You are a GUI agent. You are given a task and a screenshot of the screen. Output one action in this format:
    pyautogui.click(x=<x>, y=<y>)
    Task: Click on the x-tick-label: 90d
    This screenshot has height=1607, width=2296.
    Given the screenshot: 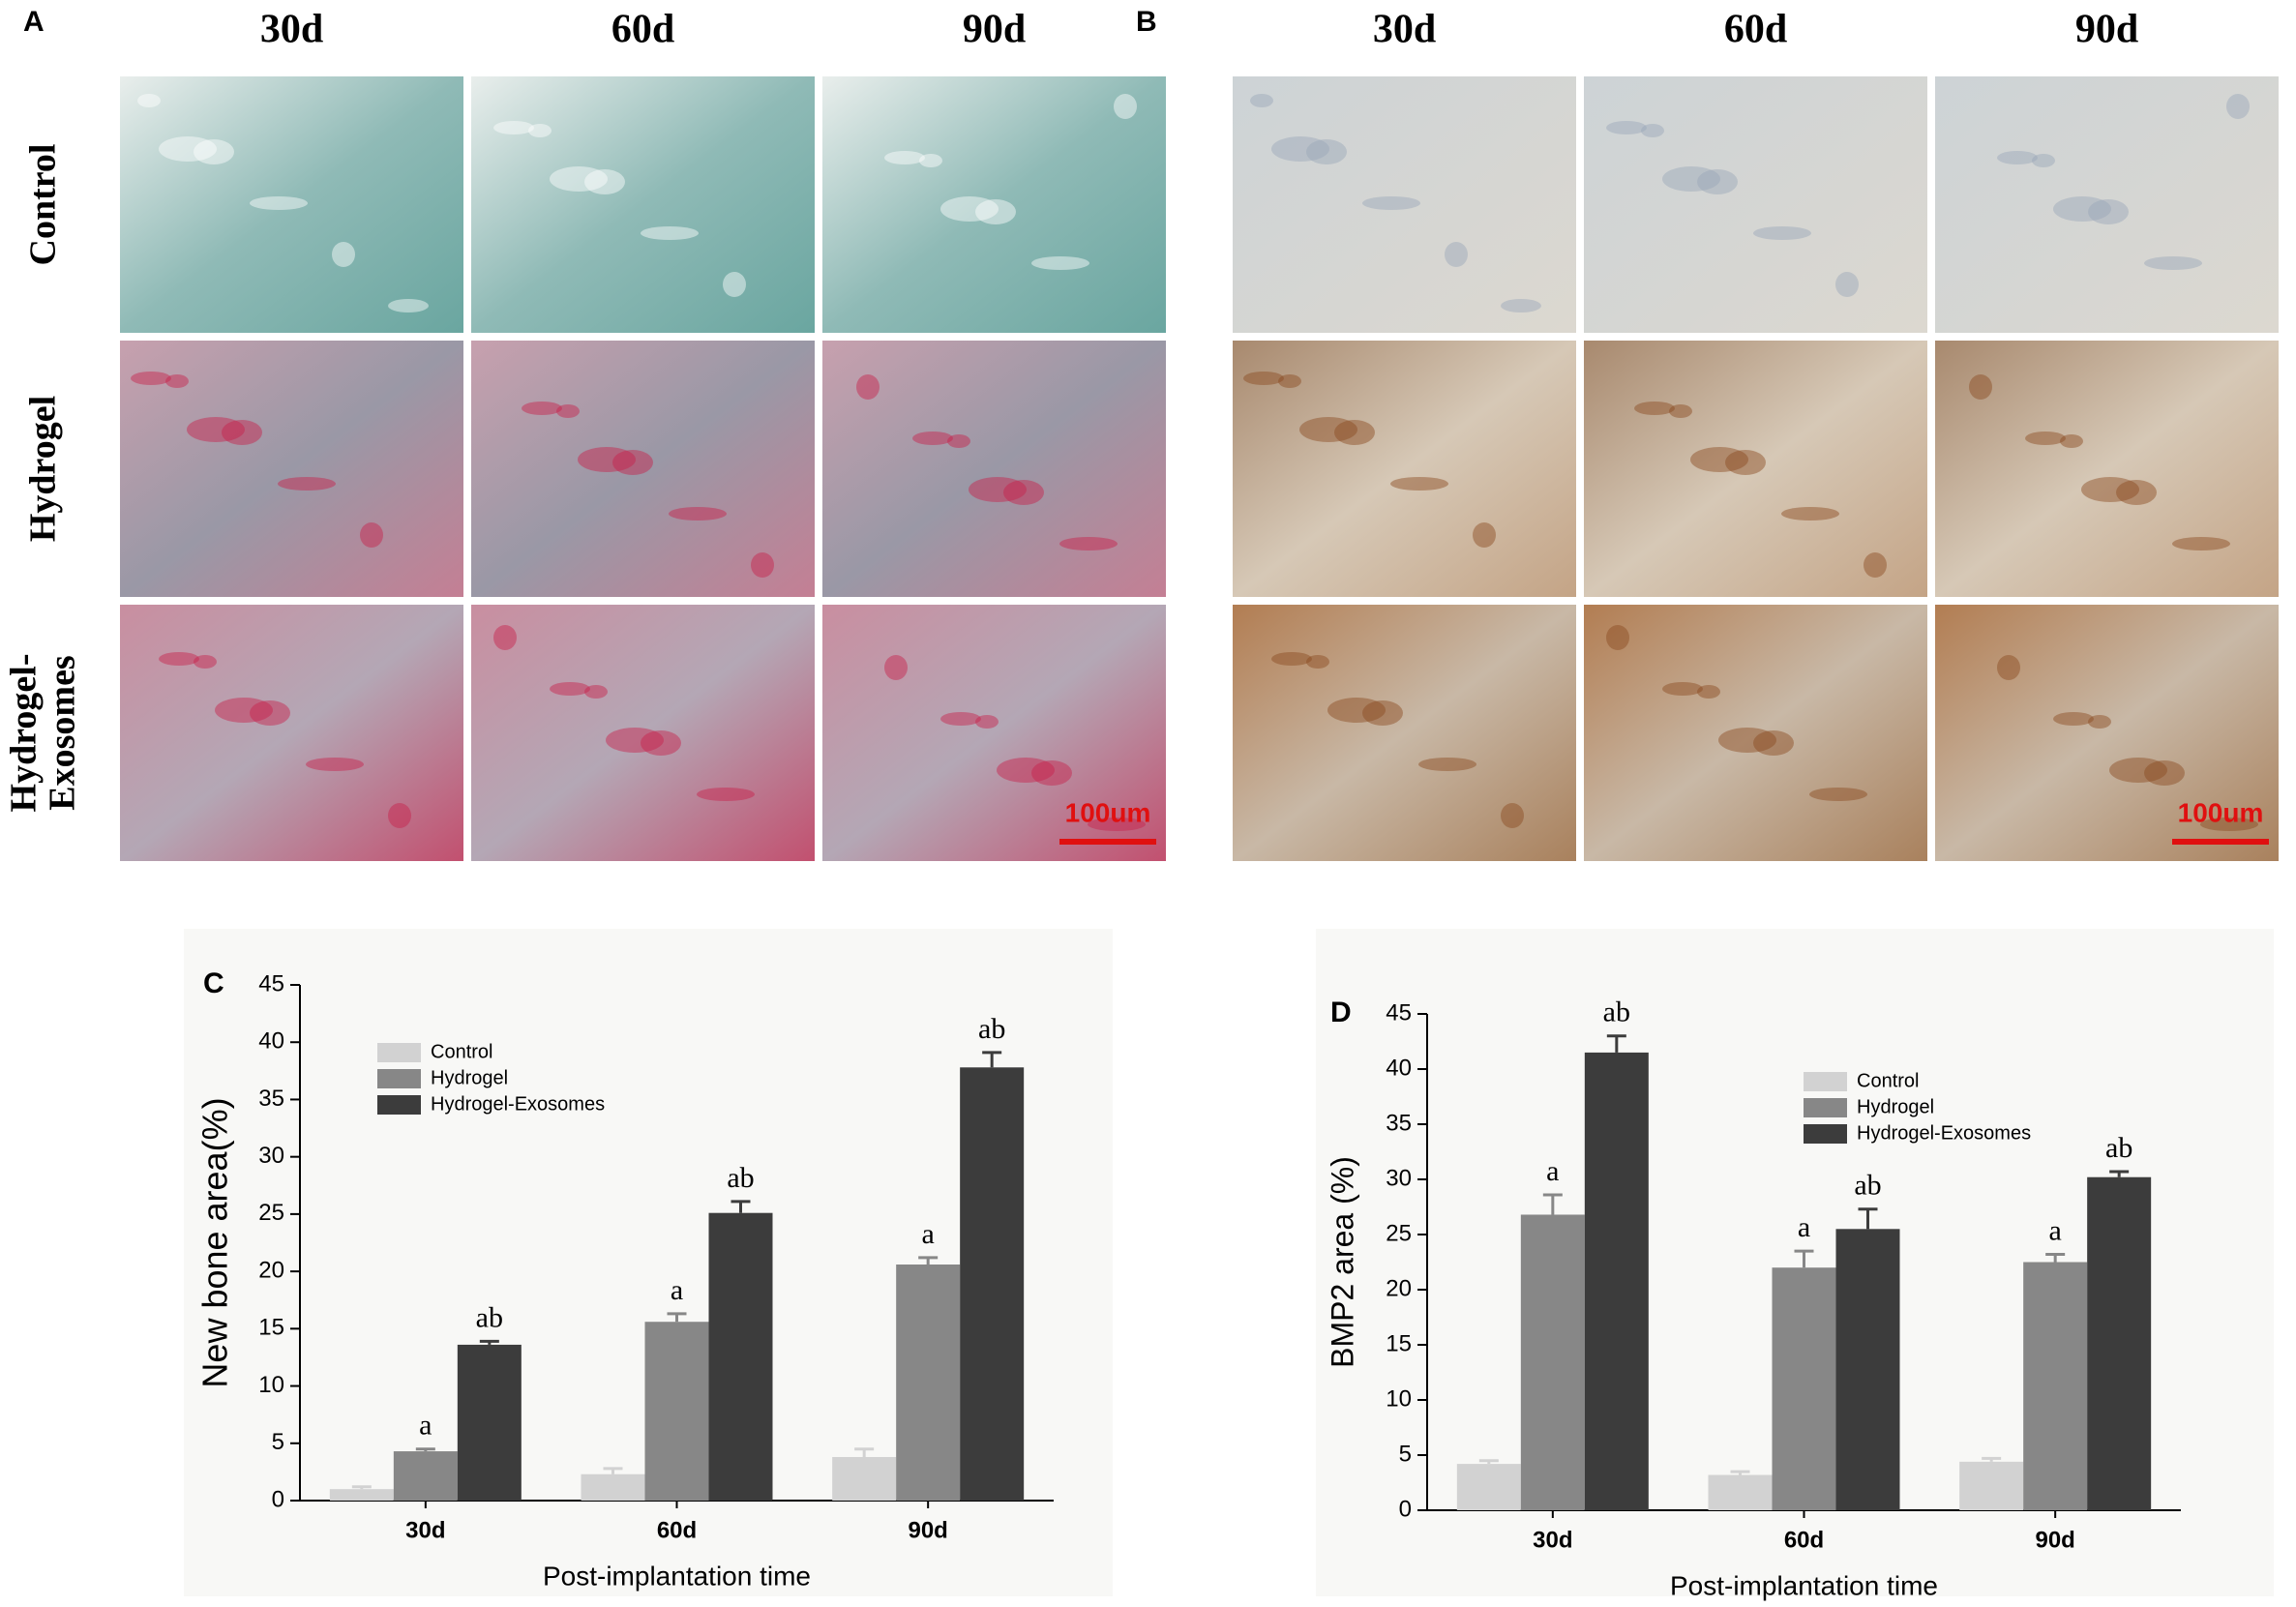 What is the action you would take?
    pyautogui.click(x=927, y=1530)
    